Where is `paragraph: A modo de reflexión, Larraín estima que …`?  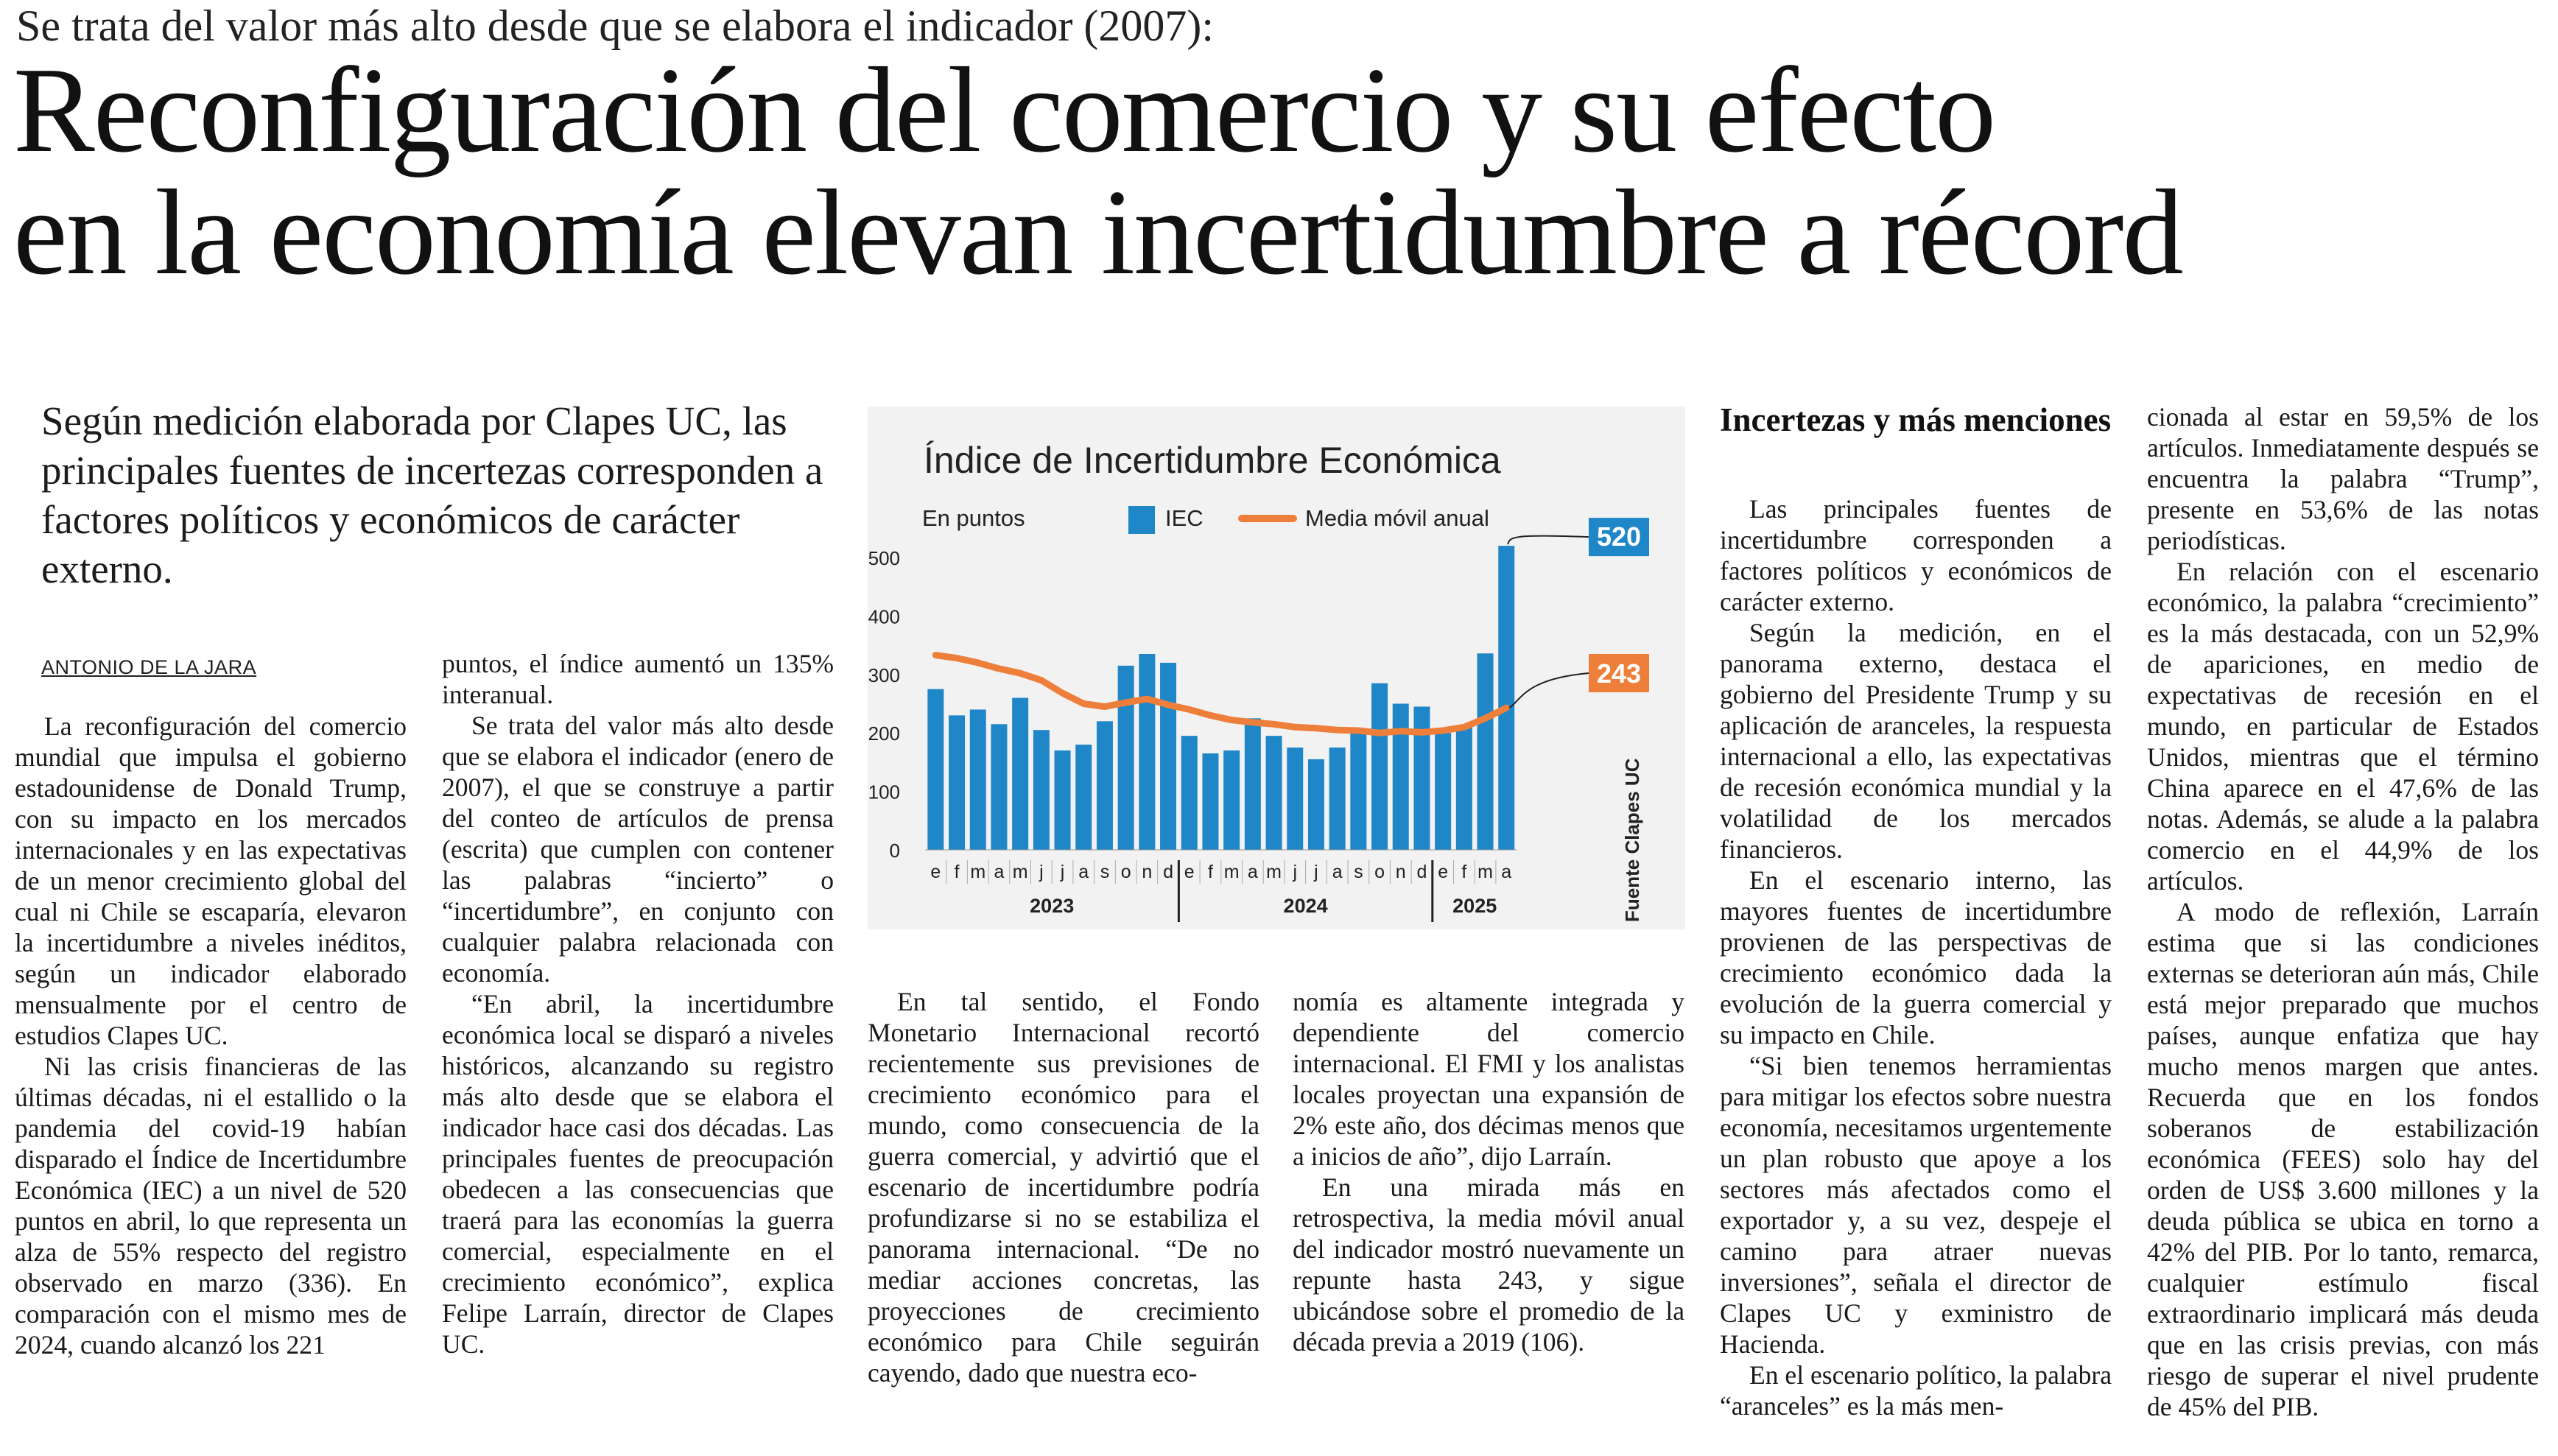 paragraph: A modo de reflexión, Larraín estima que … is located at coordinates (2343, 1159).